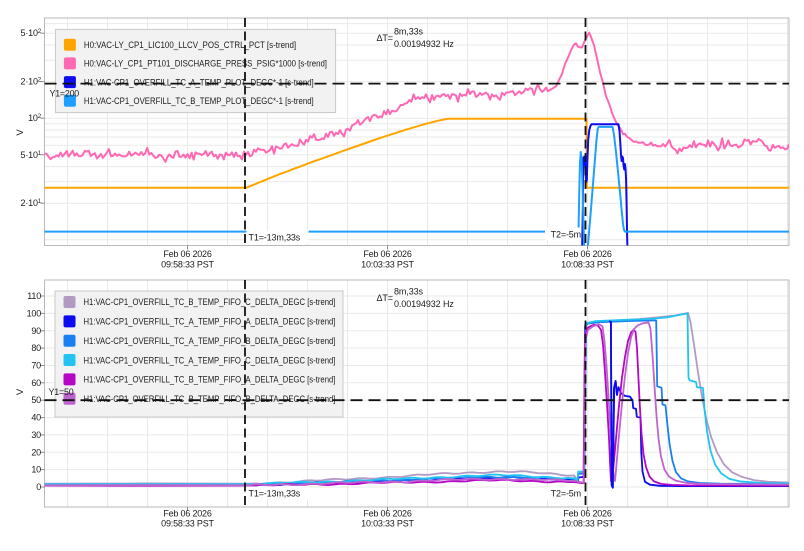 This screenshot has height=551, width=804. I want to click on svg-text: 0, so click(38, 487).